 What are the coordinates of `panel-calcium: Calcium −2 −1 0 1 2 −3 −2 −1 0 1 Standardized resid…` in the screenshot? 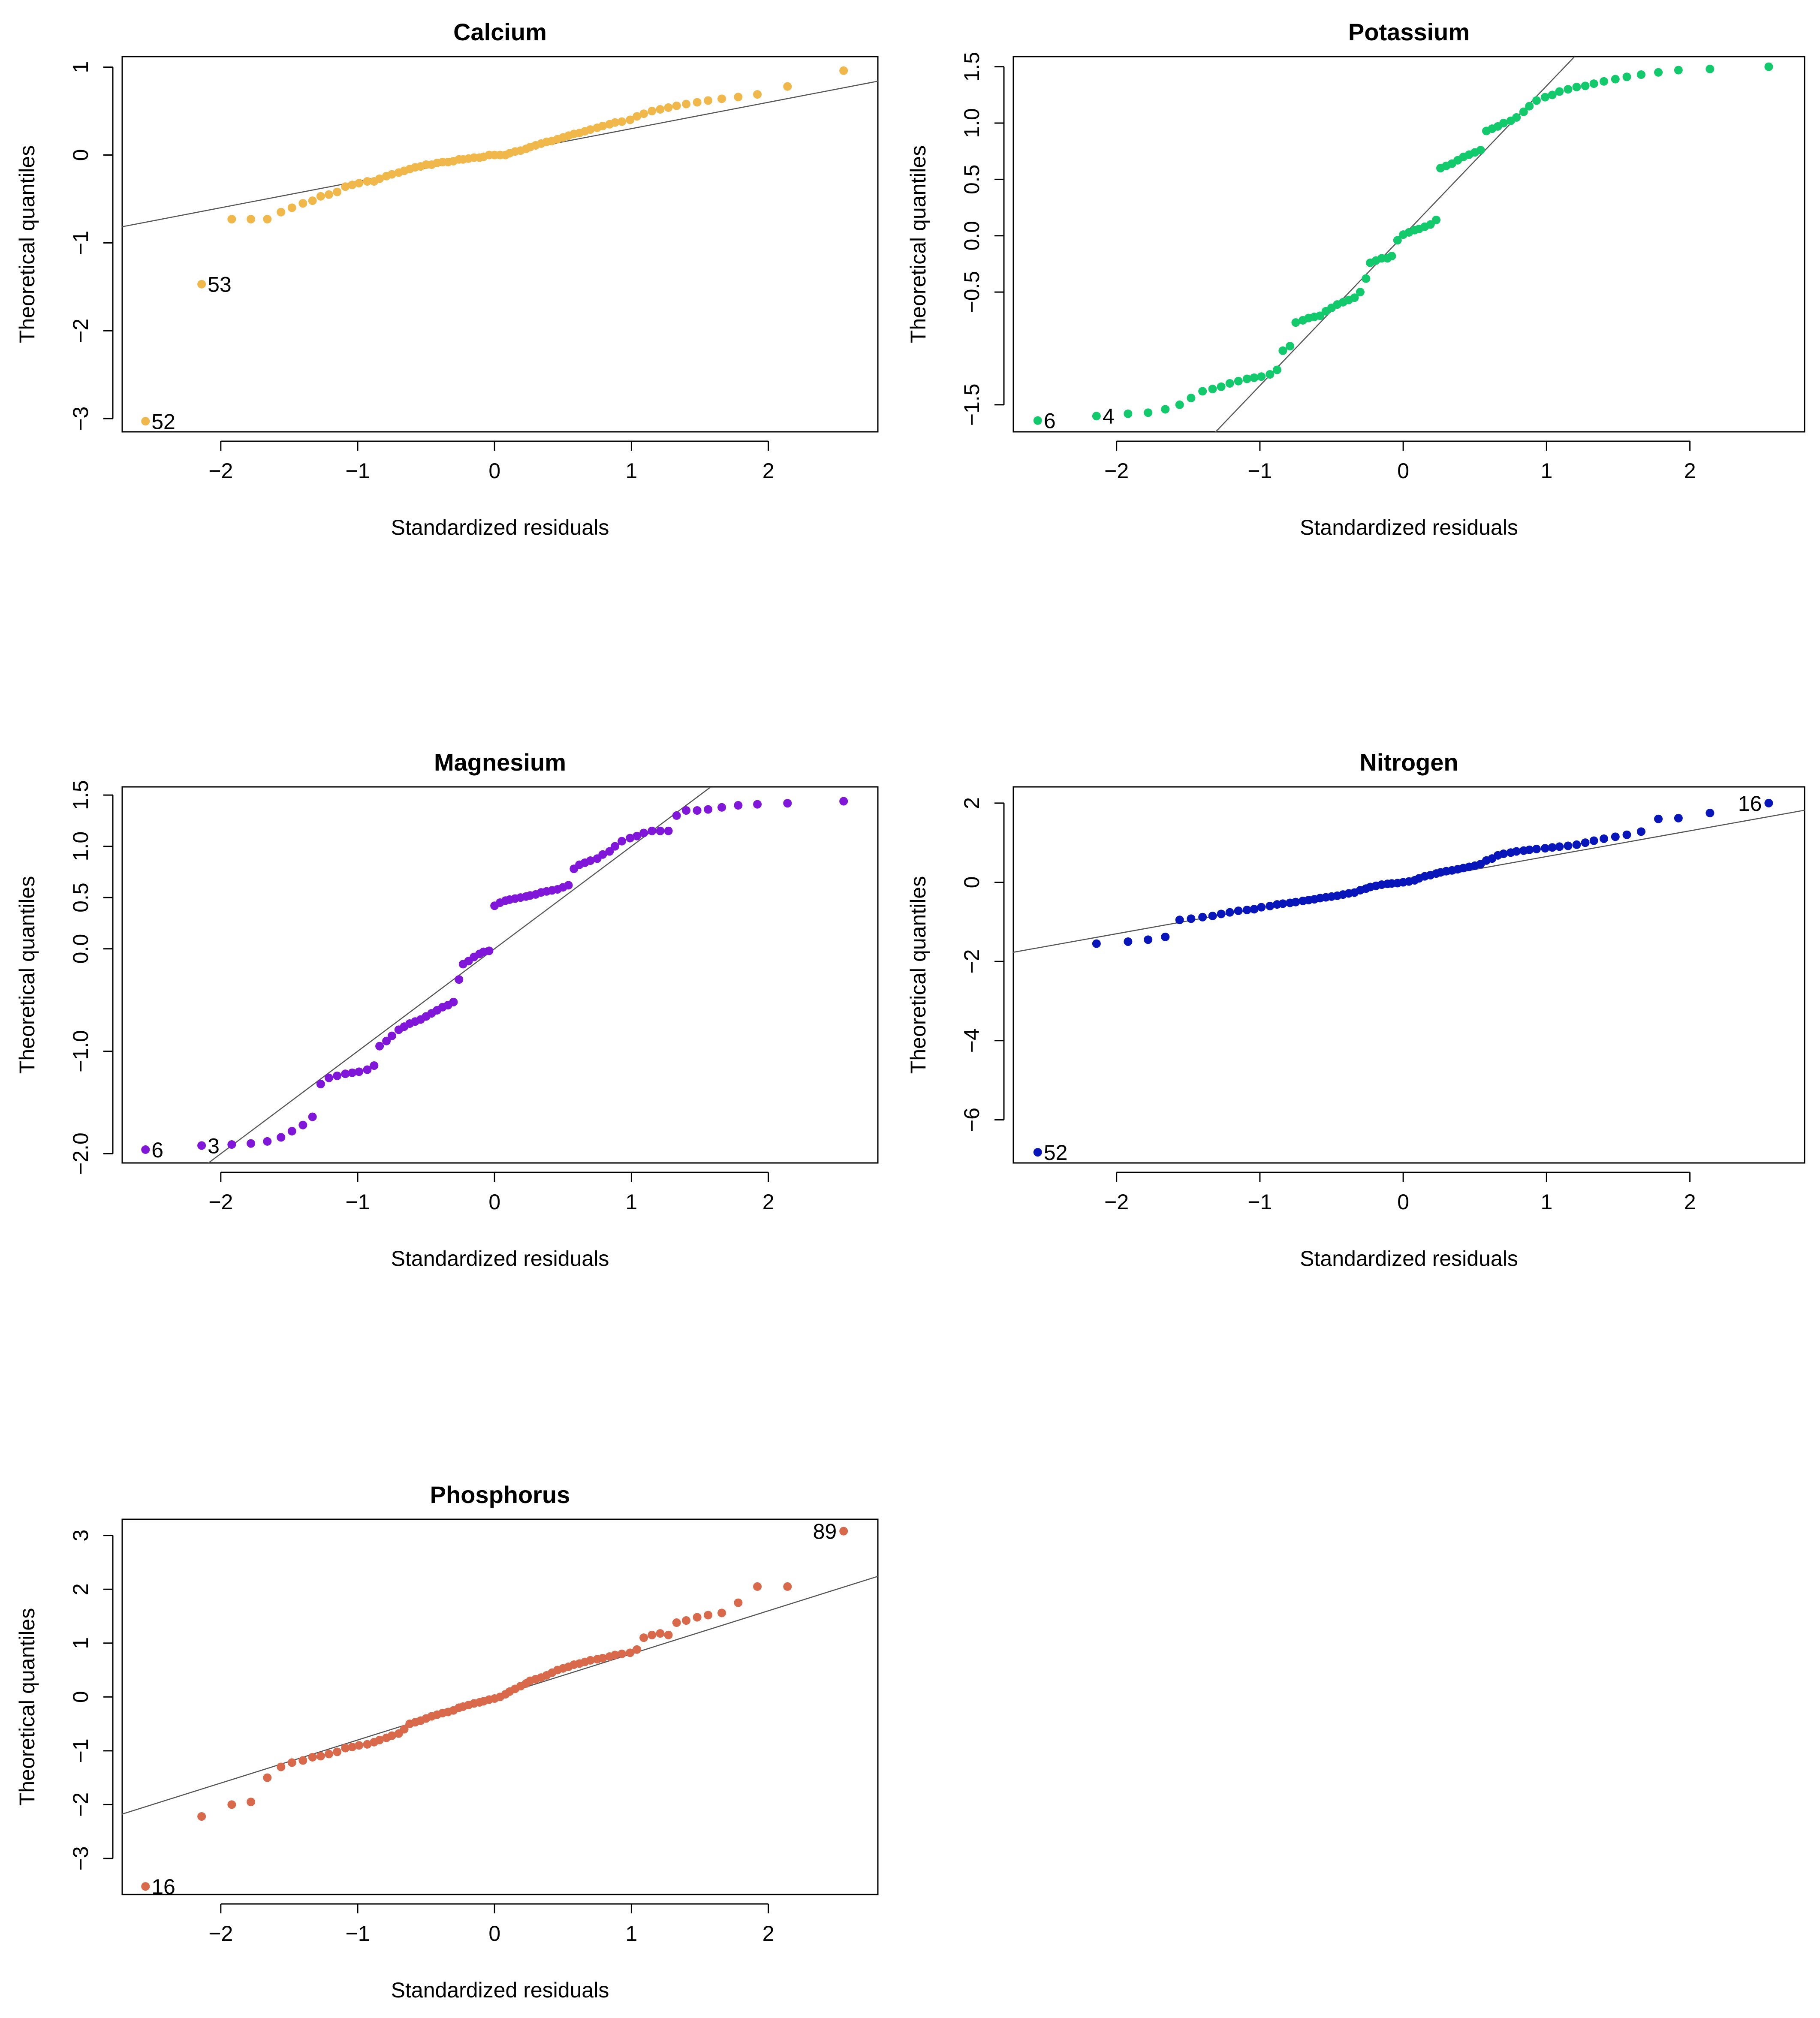 It's located at (447, 278).